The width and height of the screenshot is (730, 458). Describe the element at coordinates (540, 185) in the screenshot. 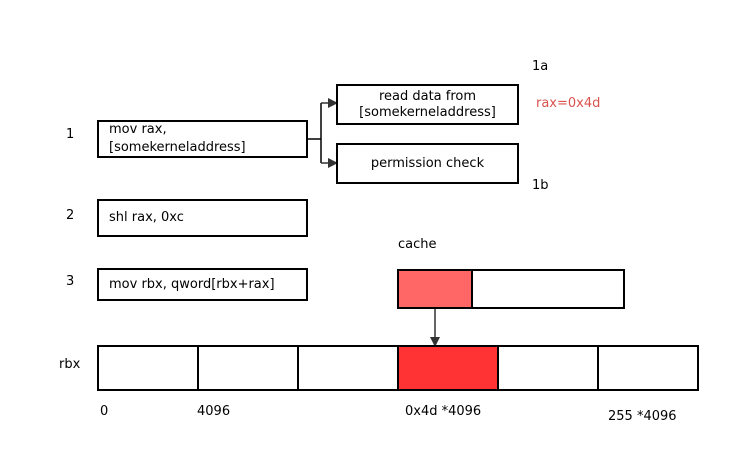

I see `branch-label-1b: 1b` at that location.